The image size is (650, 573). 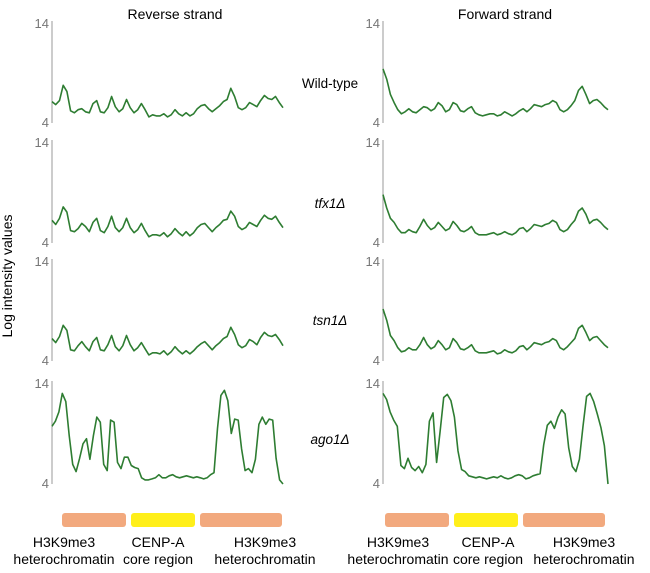 I want to click on genotype-label: tfx1Δ, so click(x=330, y=203).